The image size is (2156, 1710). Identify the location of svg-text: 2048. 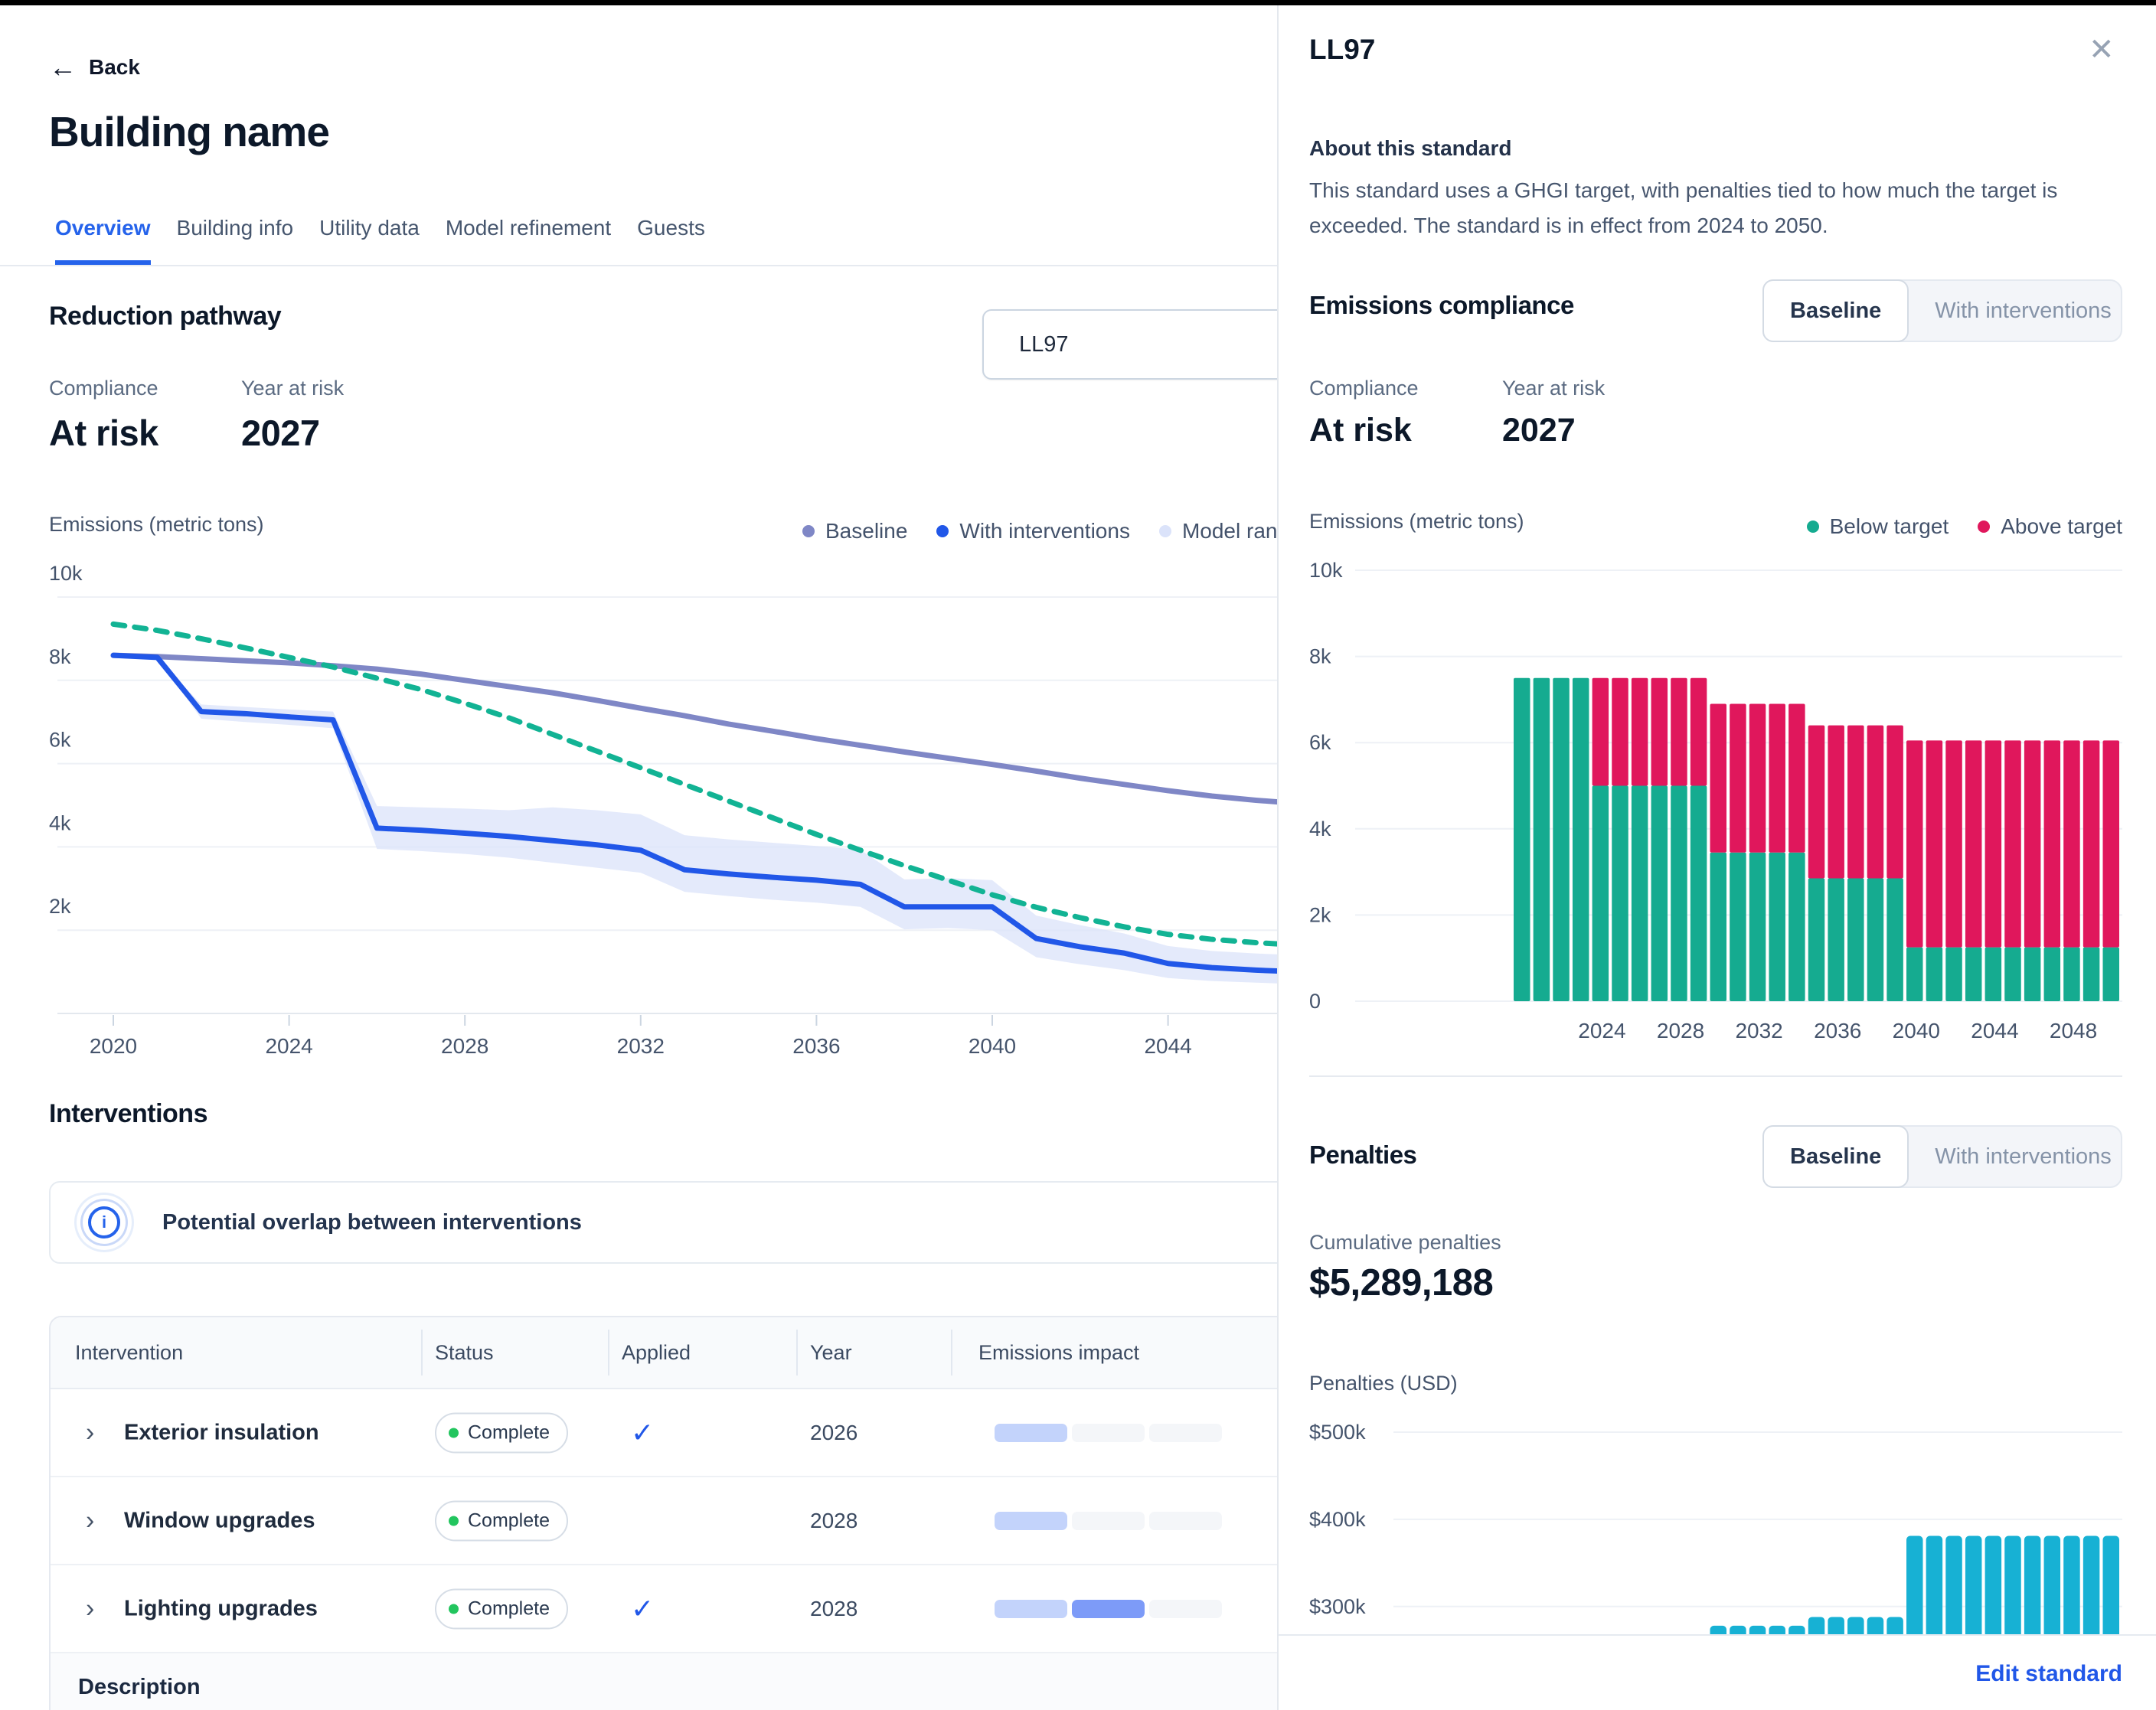
(2073, 1031).